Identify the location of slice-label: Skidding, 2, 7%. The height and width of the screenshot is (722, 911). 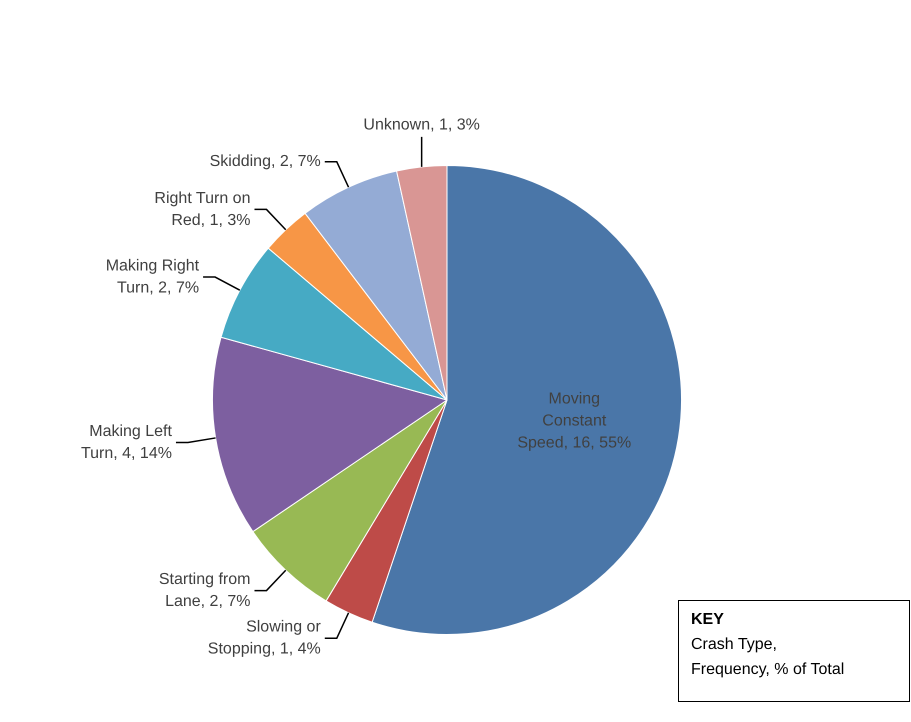
(265, 161).